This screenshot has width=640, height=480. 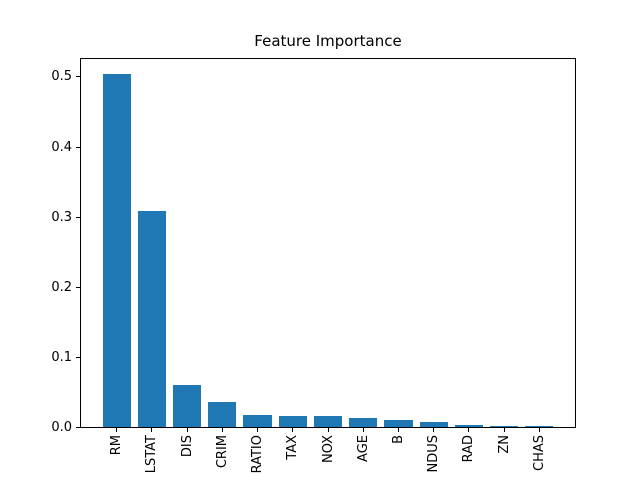 I want to click on x-axis-tick-label: RATIO, so click(x=258, y=453).